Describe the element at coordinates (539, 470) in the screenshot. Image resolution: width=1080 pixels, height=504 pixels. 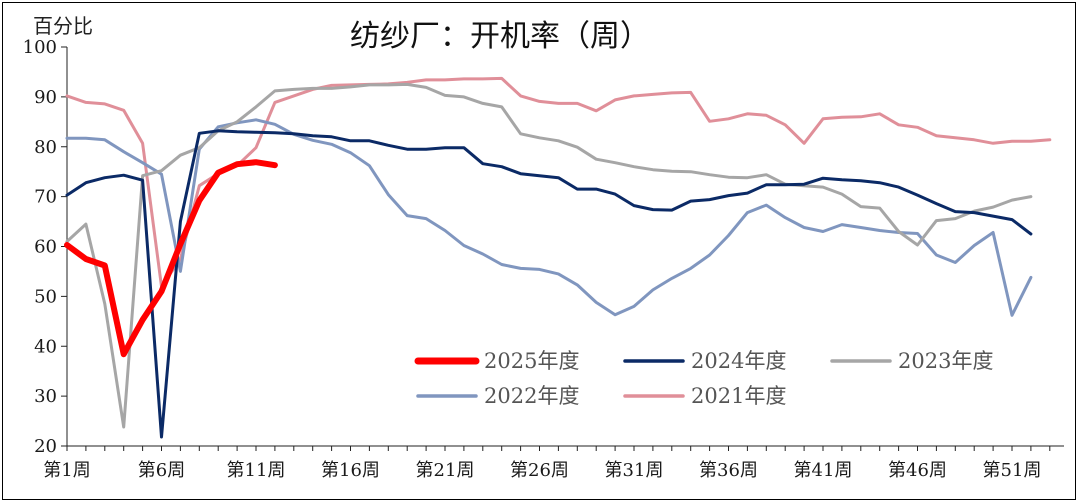
I see `x-tick-label: 第26周` at that location.